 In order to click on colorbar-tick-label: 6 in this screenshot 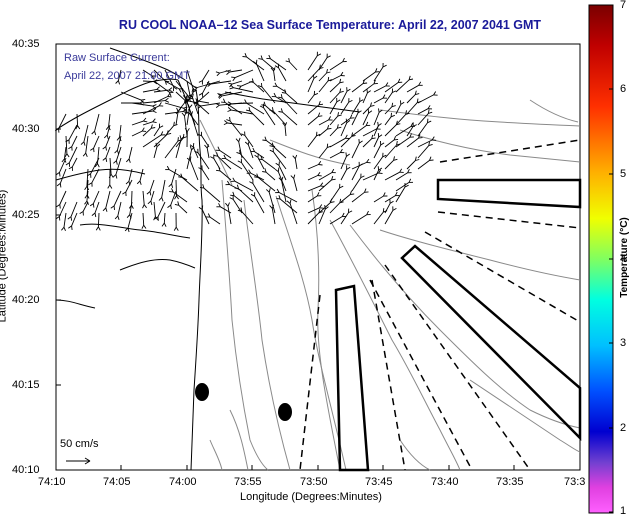, I will do `click(623, 89)`.